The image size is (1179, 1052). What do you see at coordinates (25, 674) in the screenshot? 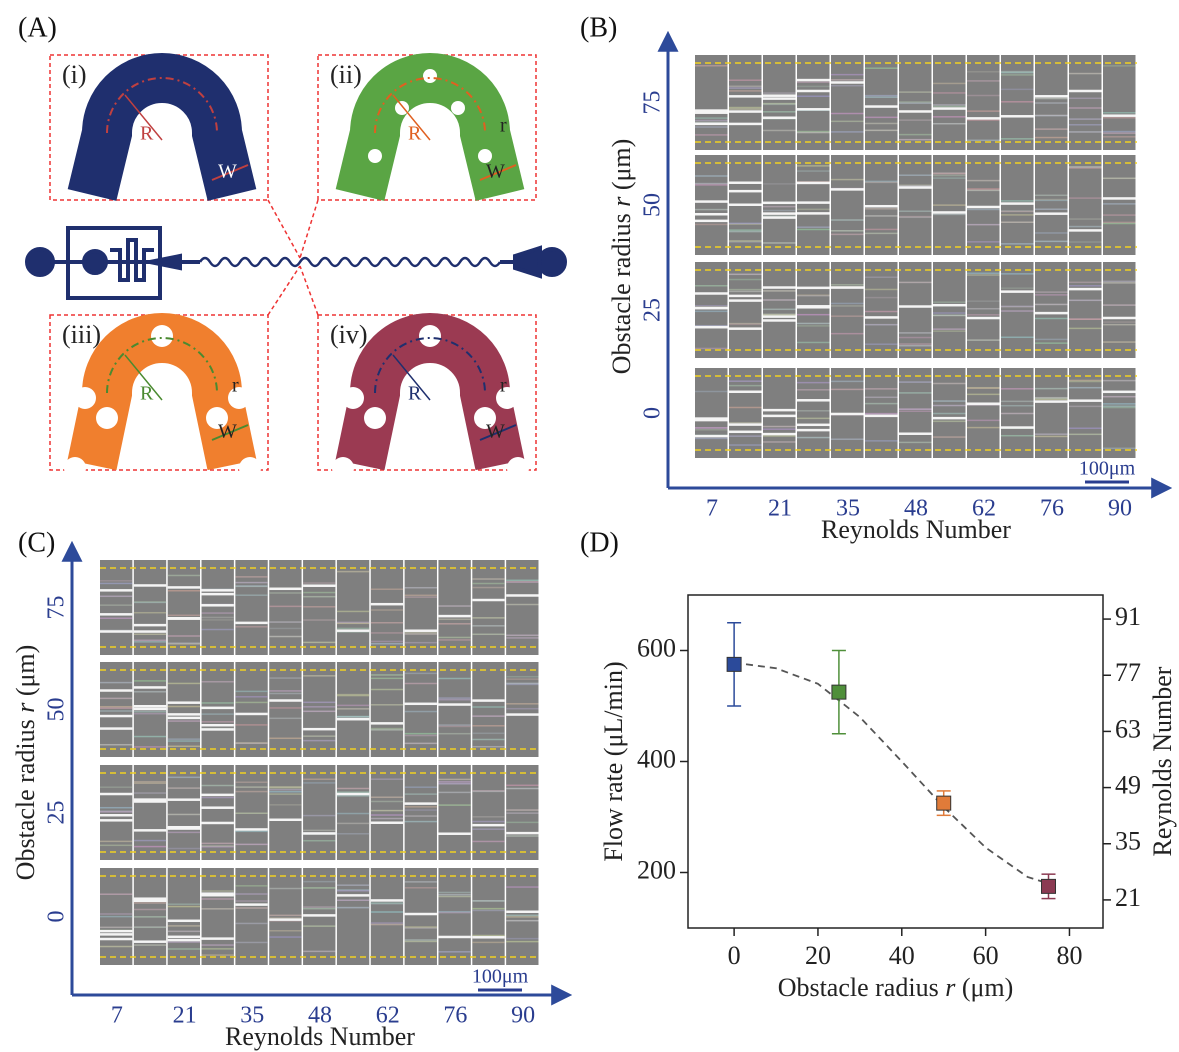
I see `axis-label-part: (μm)` at bounding box center [25, 674].